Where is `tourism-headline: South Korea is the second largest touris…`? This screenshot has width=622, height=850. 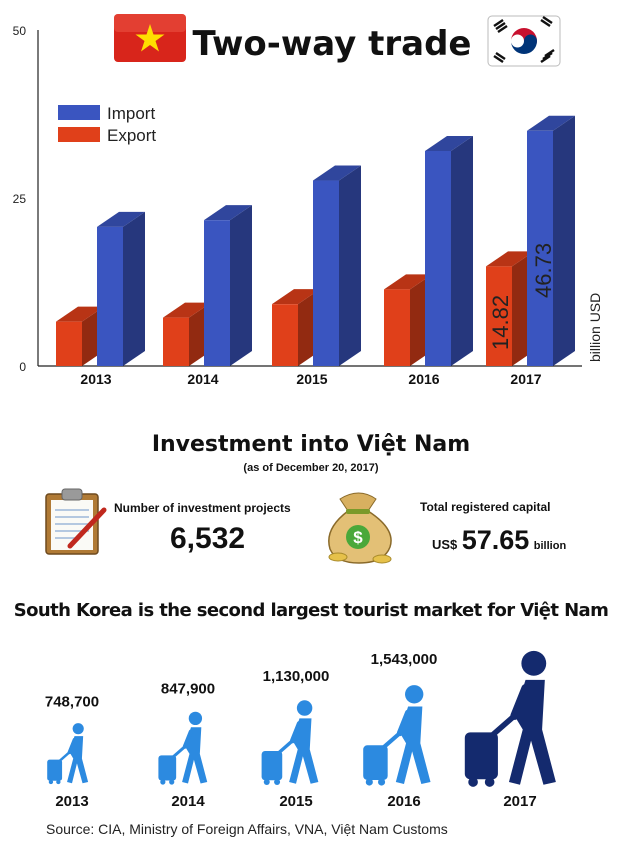 tourism-headline: South Korea is the second largest touris… is located at coordinates (311, 610).